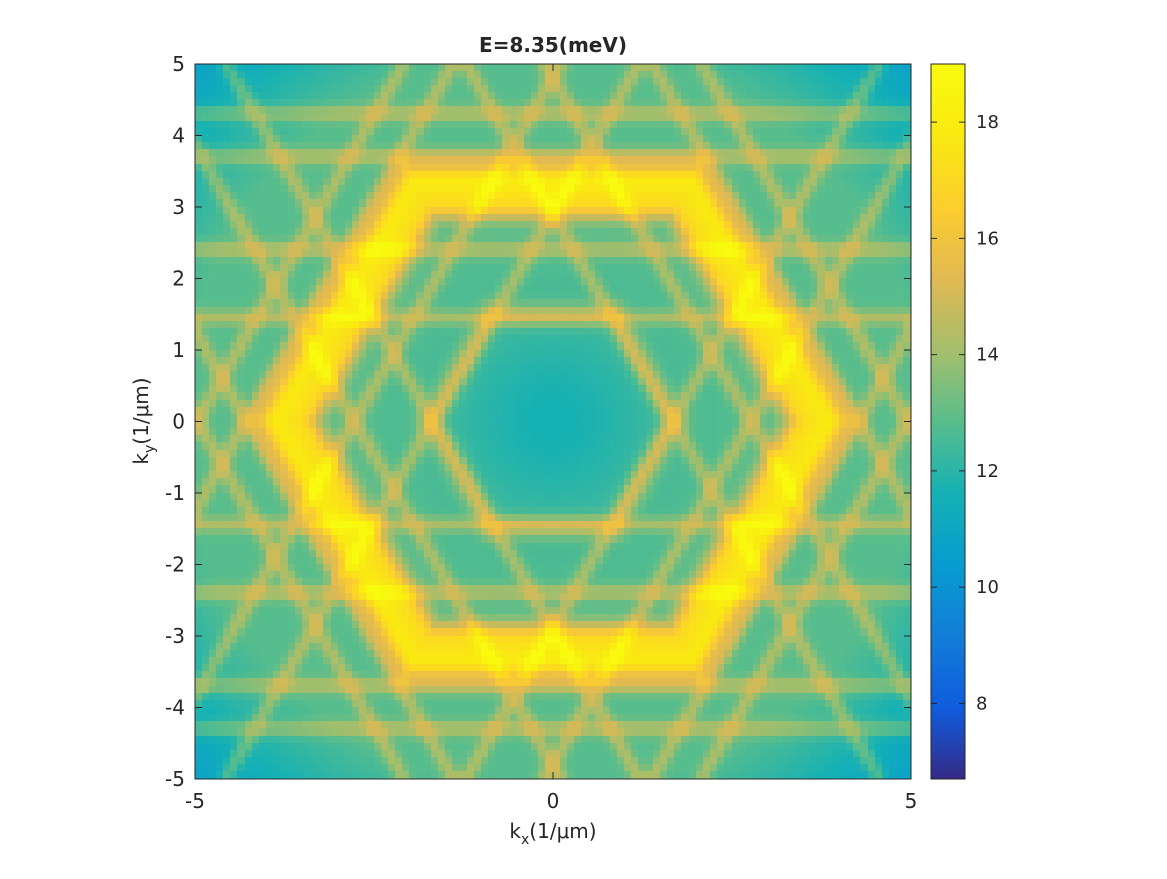  Describe the element at coordinates (553, 801) in the screenshot. I see `x-tick-label: 0` at that location.